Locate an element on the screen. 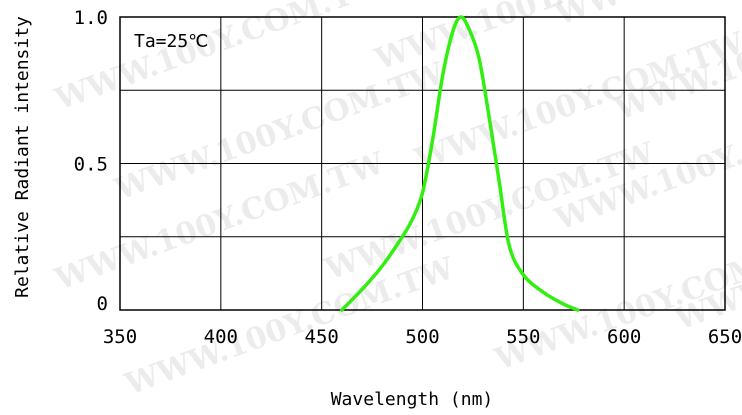 Image resolution: width=742 pixels, height=415 pixels. y-axis-label: Relative Radiant intensity is located at coordinates (22, 157).